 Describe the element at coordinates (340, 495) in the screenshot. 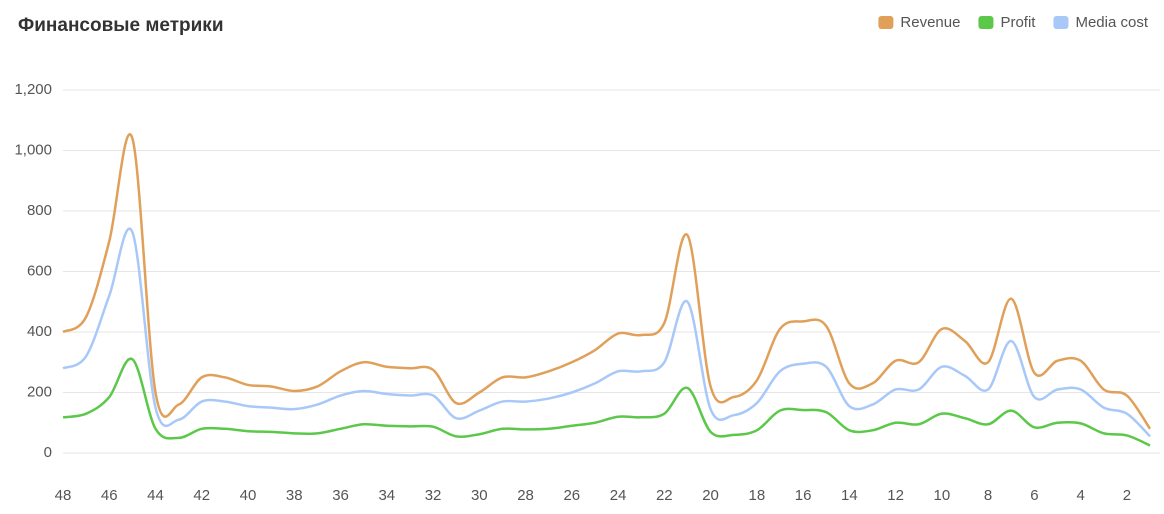

I see `x-tick-label: 36` at that location.